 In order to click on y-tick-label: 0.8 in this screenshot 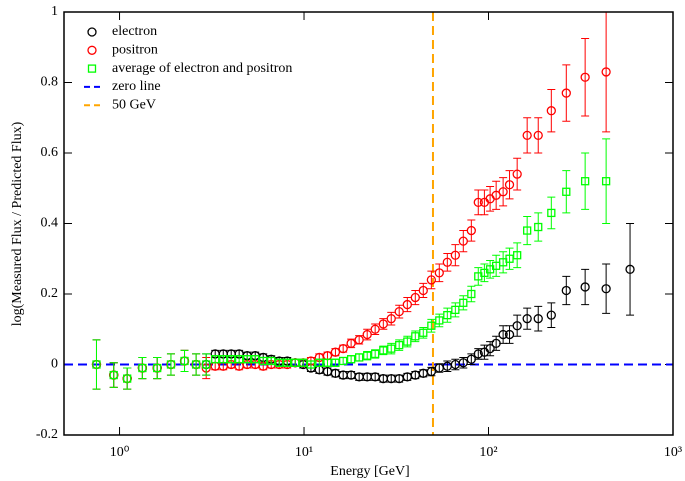, I will do `click(50, 82)`.